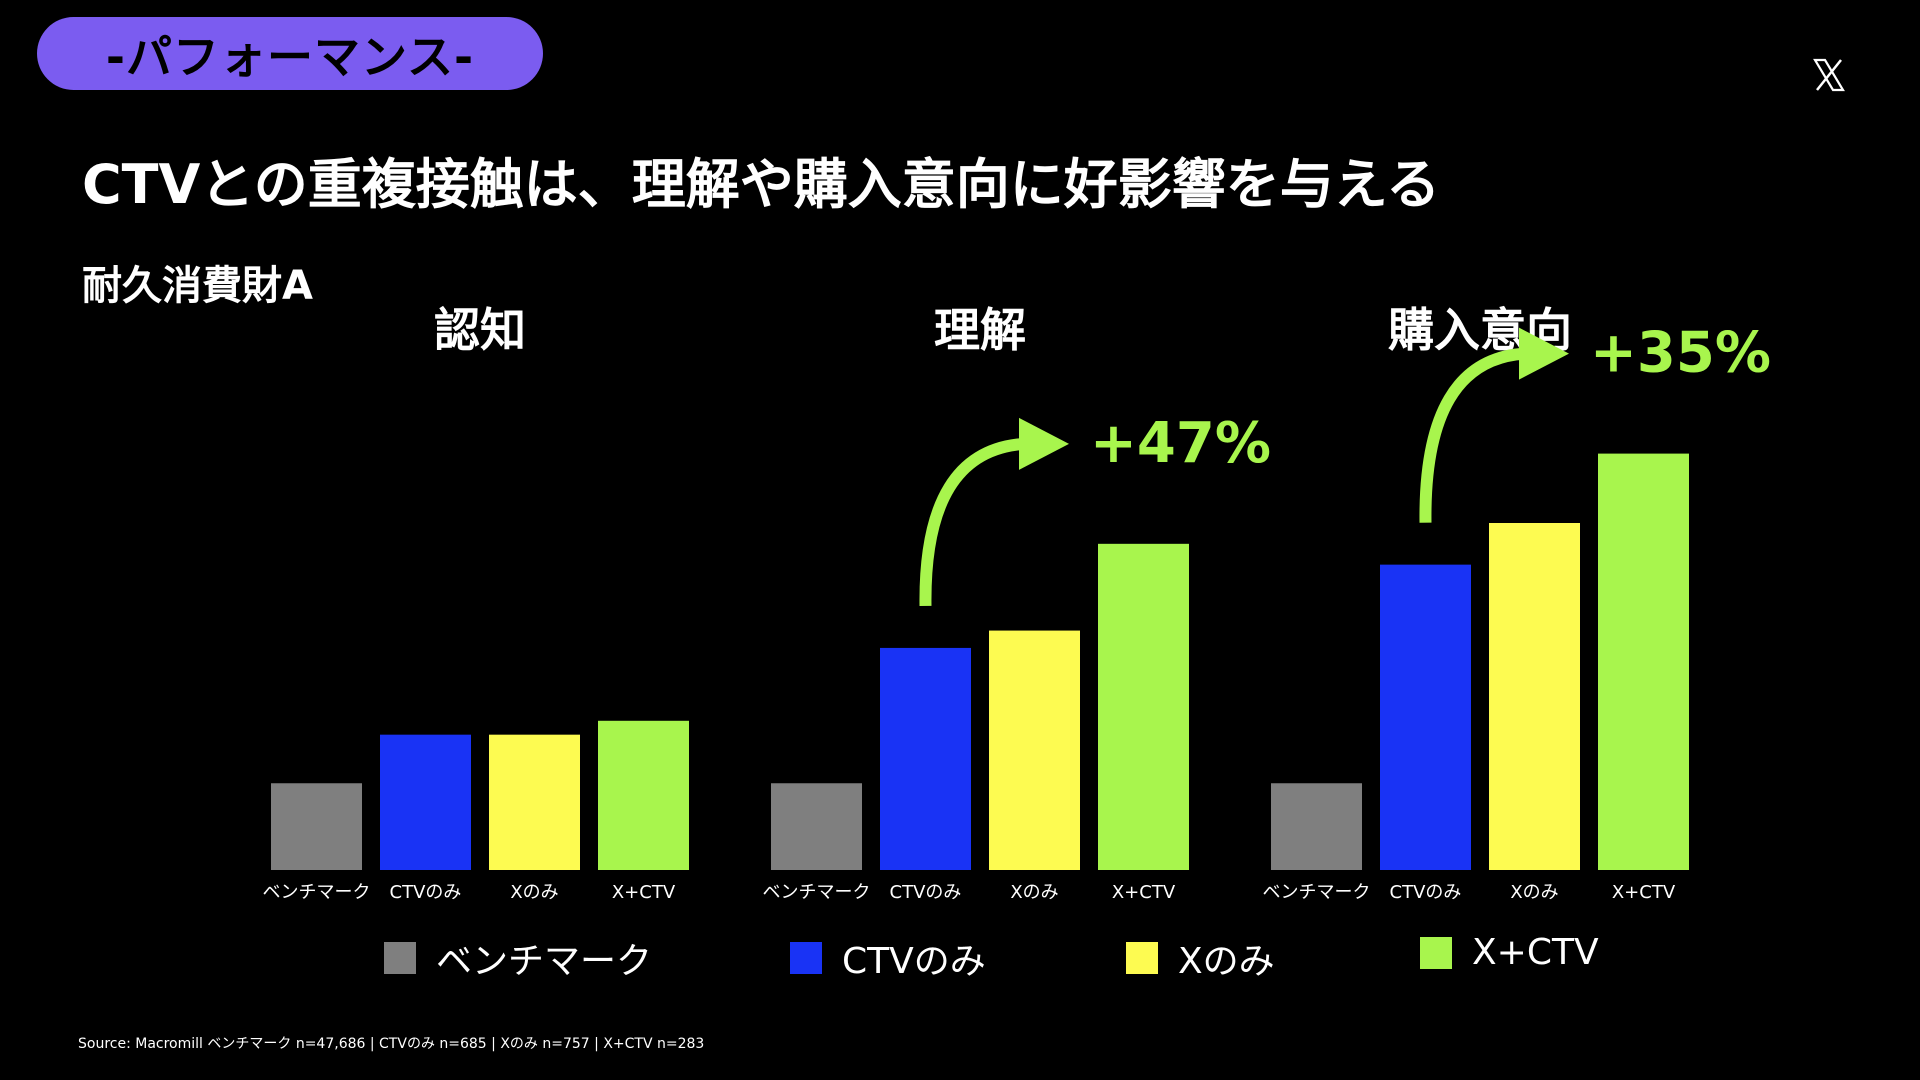  I want to click on group-title: 理解, so click(980, 330).